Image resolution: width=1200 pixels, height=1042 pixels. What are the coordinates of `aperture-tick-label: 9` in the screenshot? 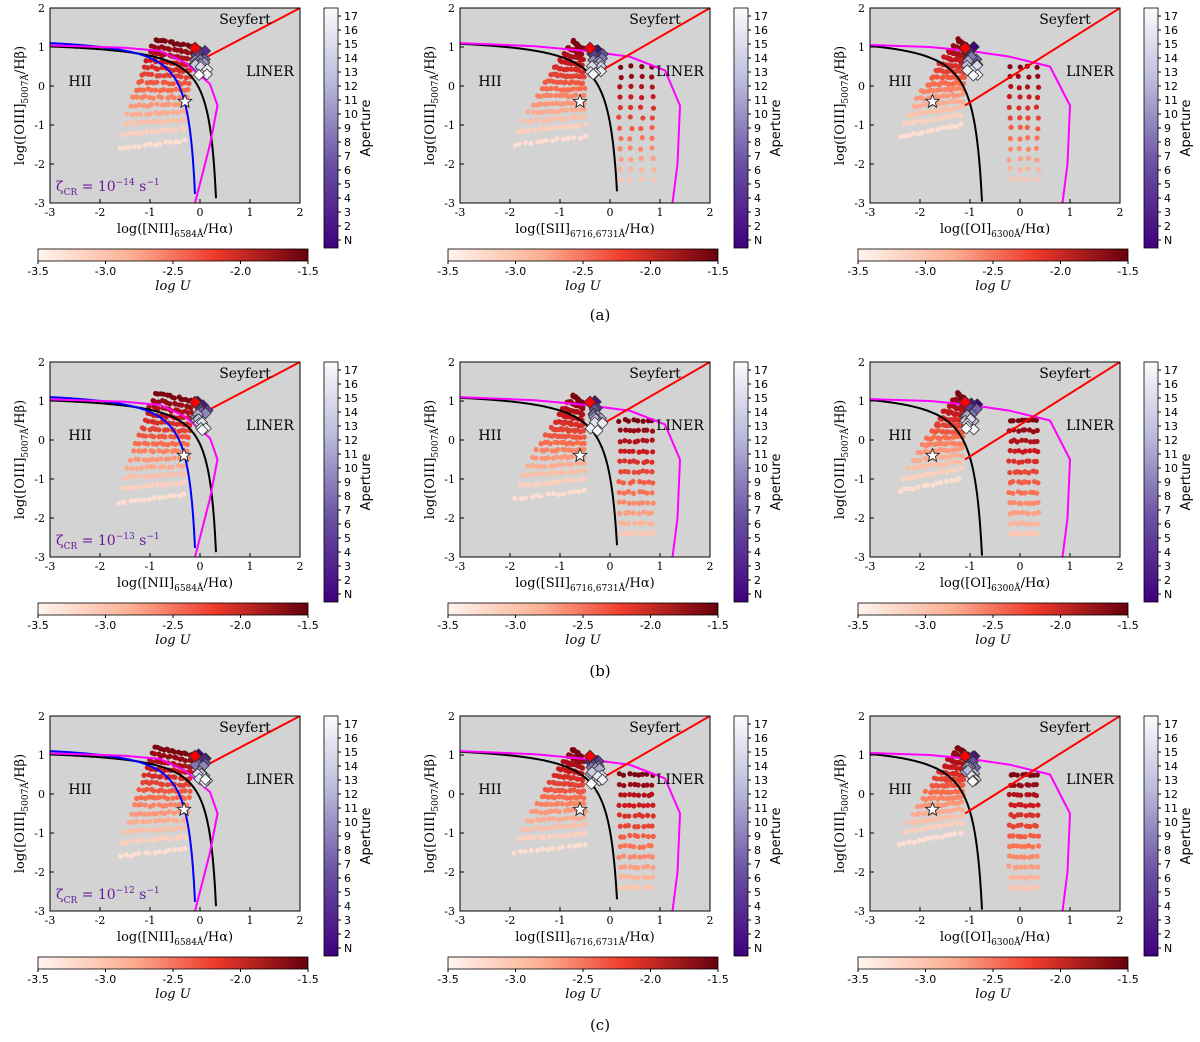 It's located at (1167, 482).